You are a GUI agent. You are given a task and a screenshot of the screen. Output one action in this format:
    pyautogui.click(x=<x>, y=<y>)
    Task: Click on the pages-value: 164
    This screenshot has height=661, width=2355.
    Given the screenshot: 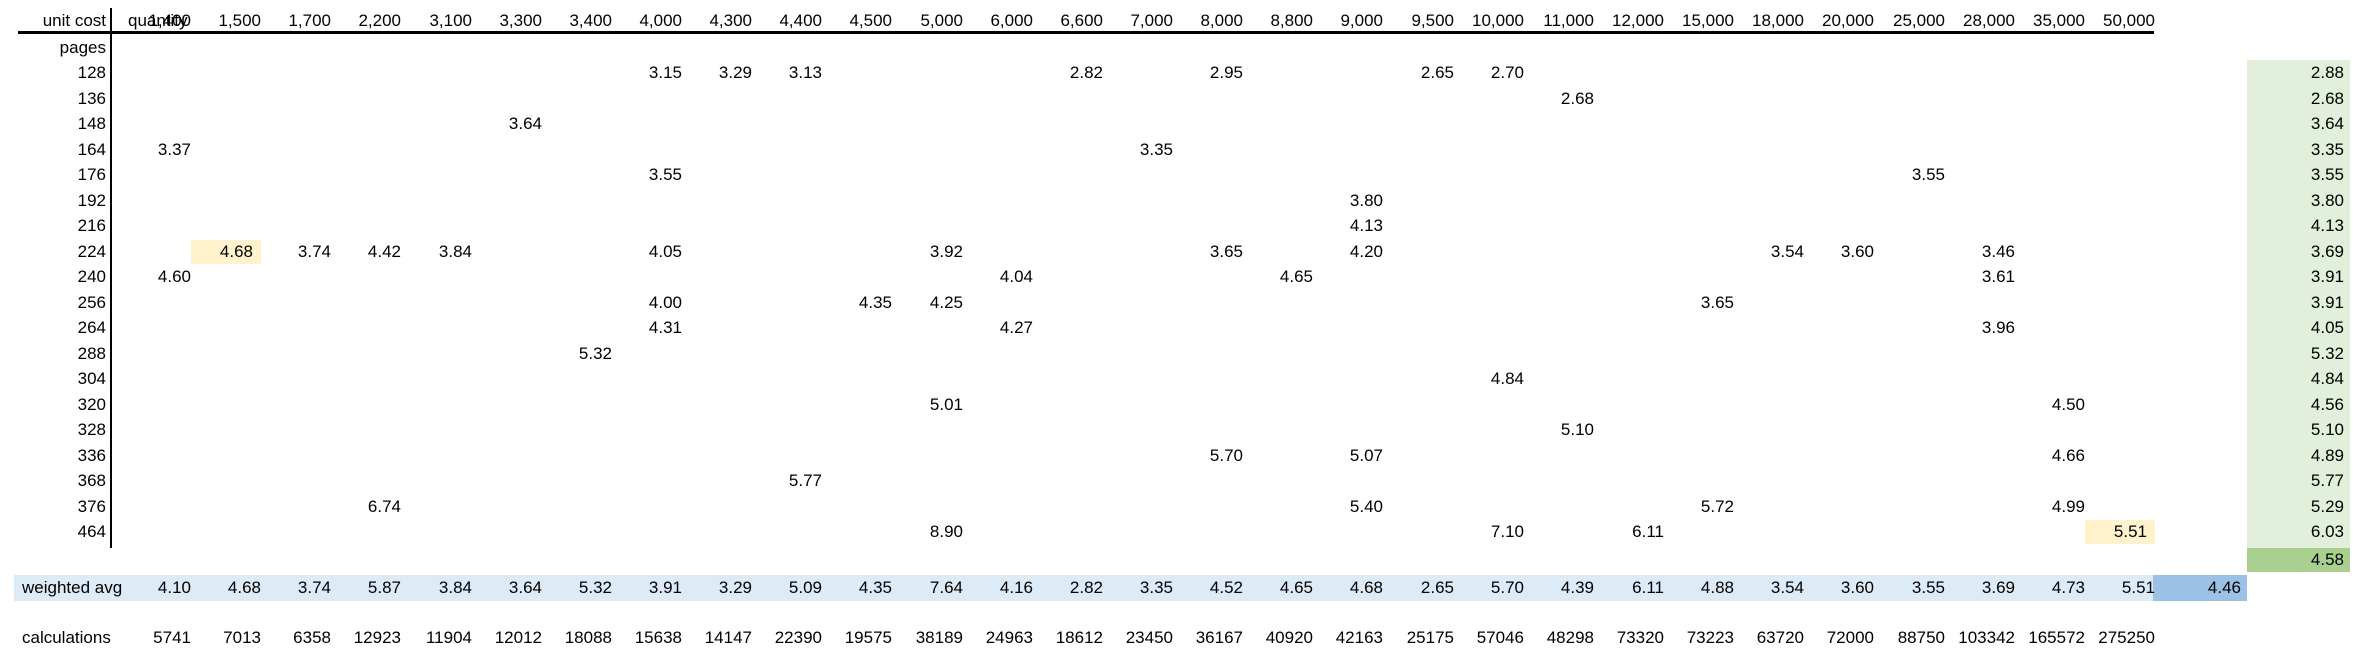 What is the action you would take?
    pyautogui.click(x=91, y=149)
    